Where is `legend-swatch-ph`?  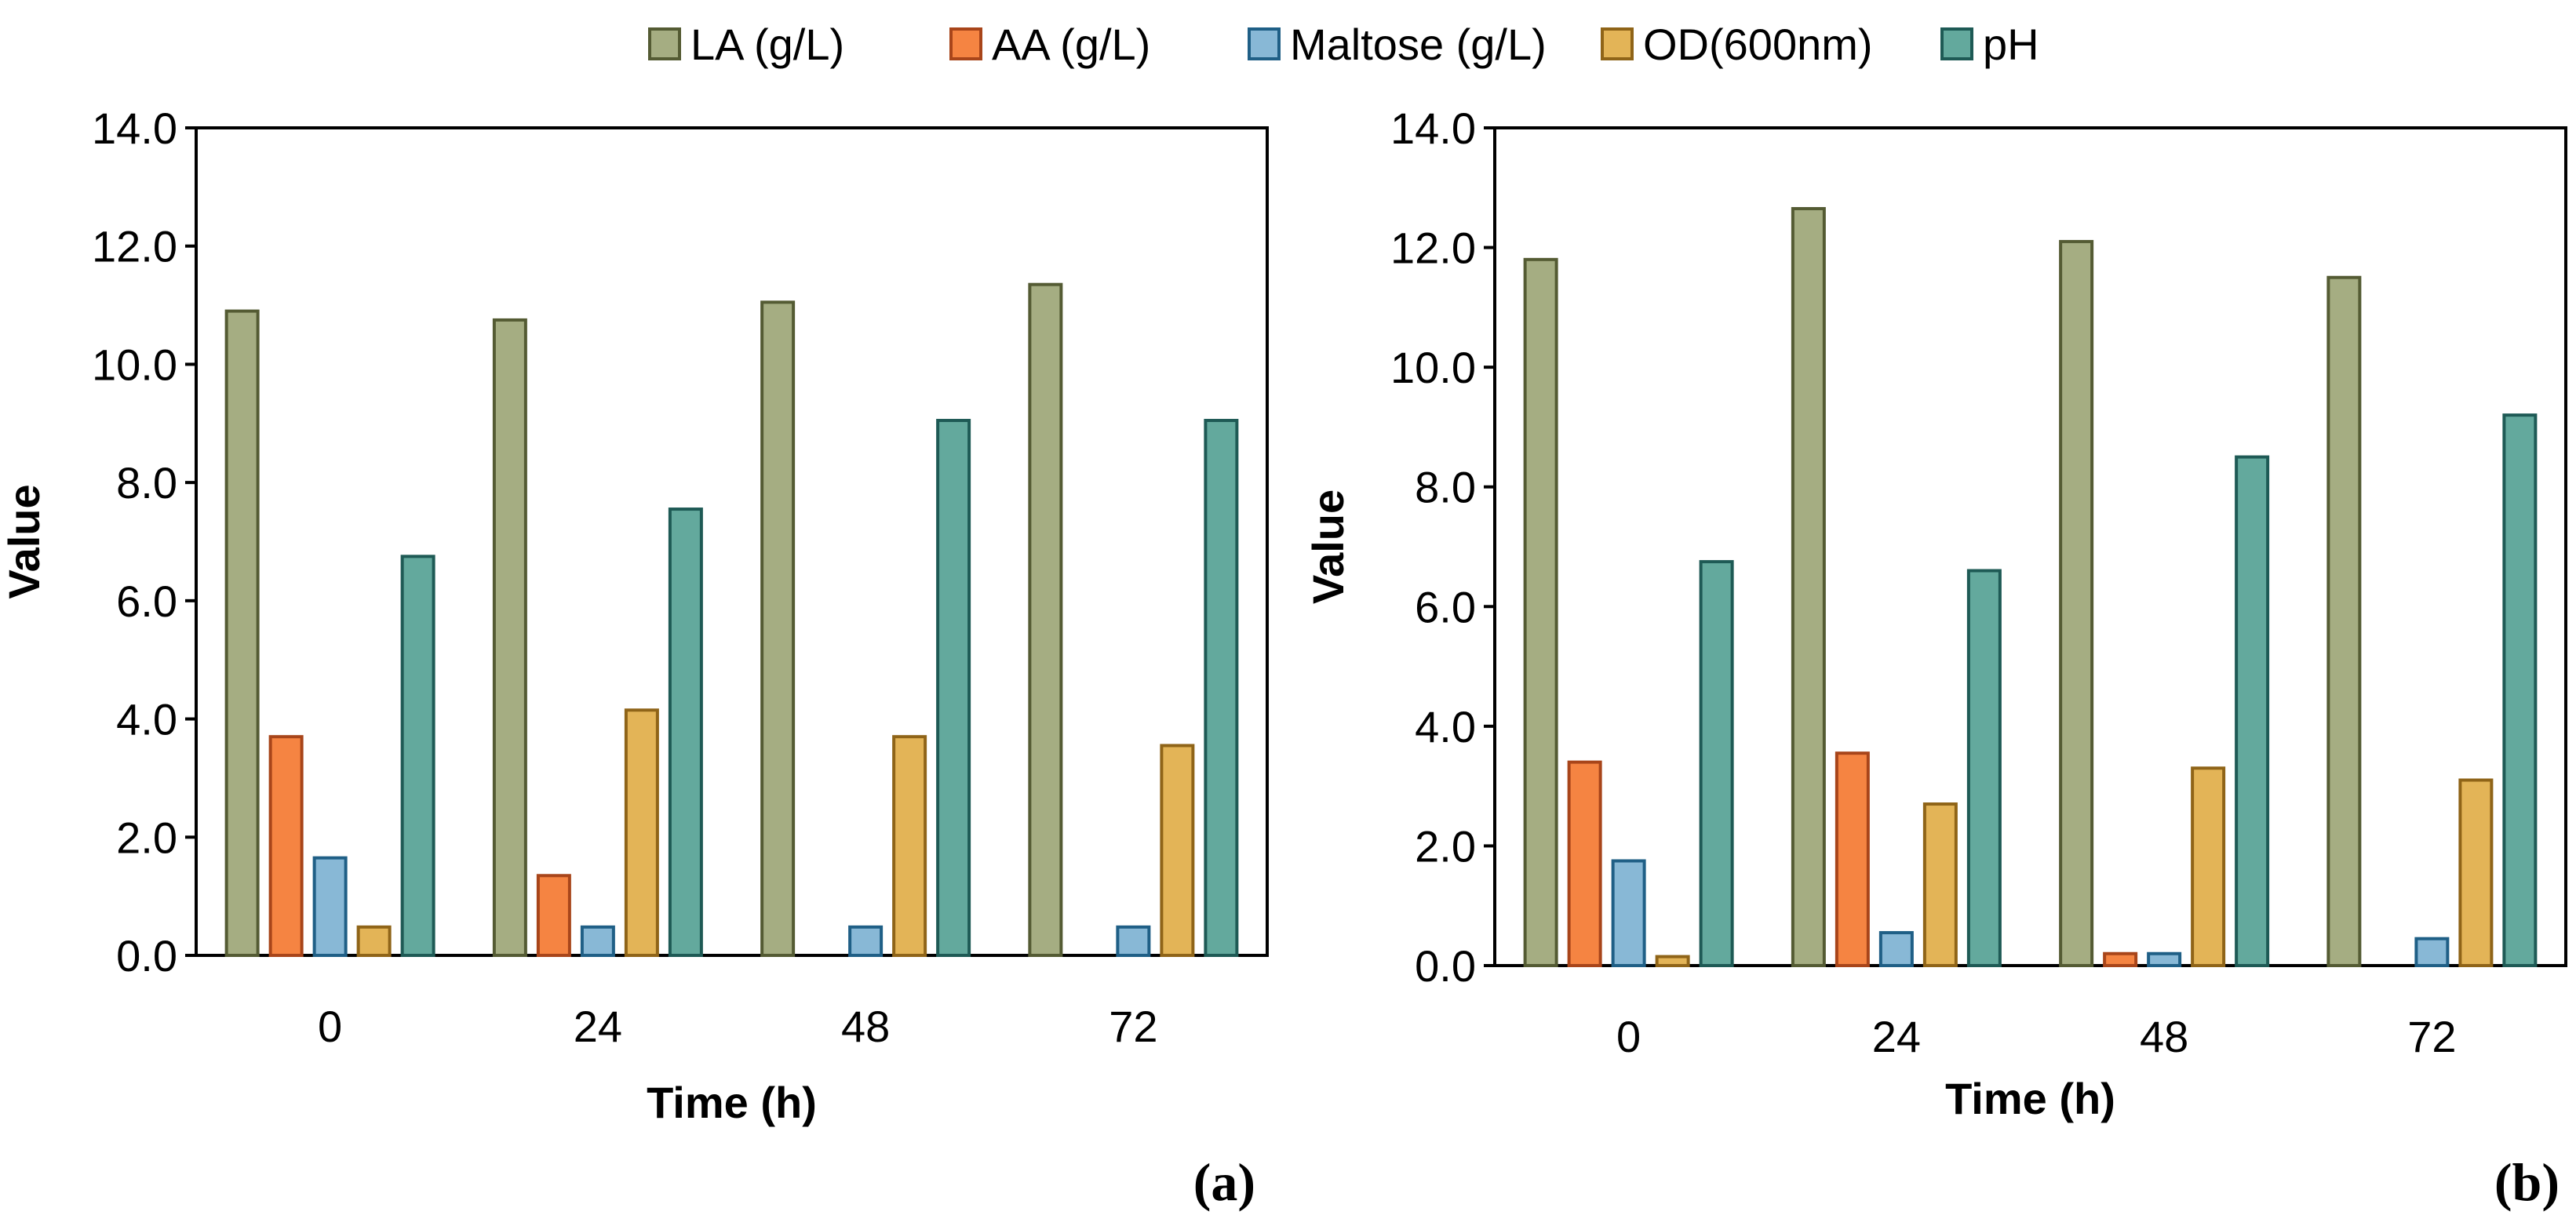
legend-swatch-ph is located at coordinates (1956, 43).